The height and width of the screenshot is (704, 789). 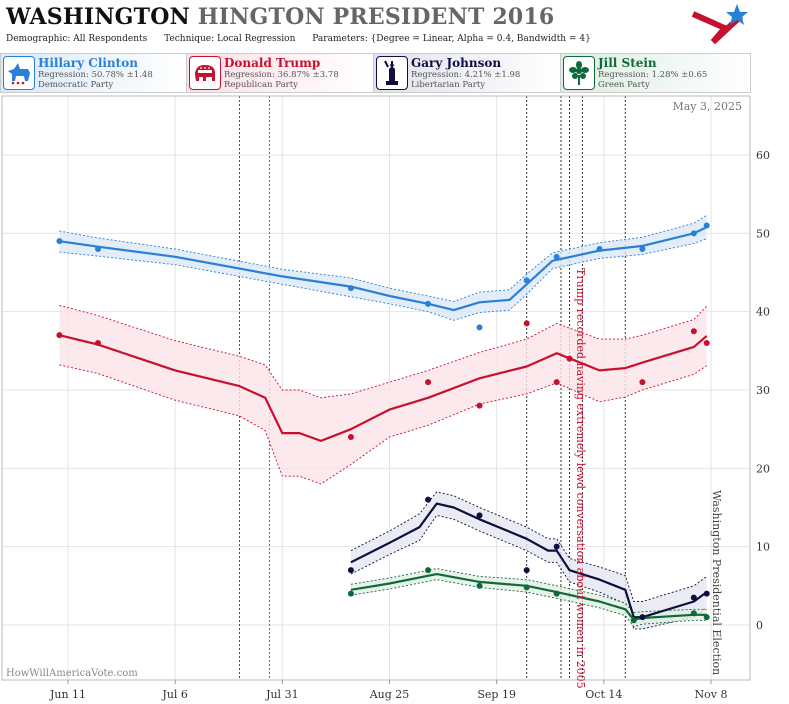 I want to click on page-title: WASHINGTON HINGTON PRESIDENT 2016, so click(x=280, y=17).